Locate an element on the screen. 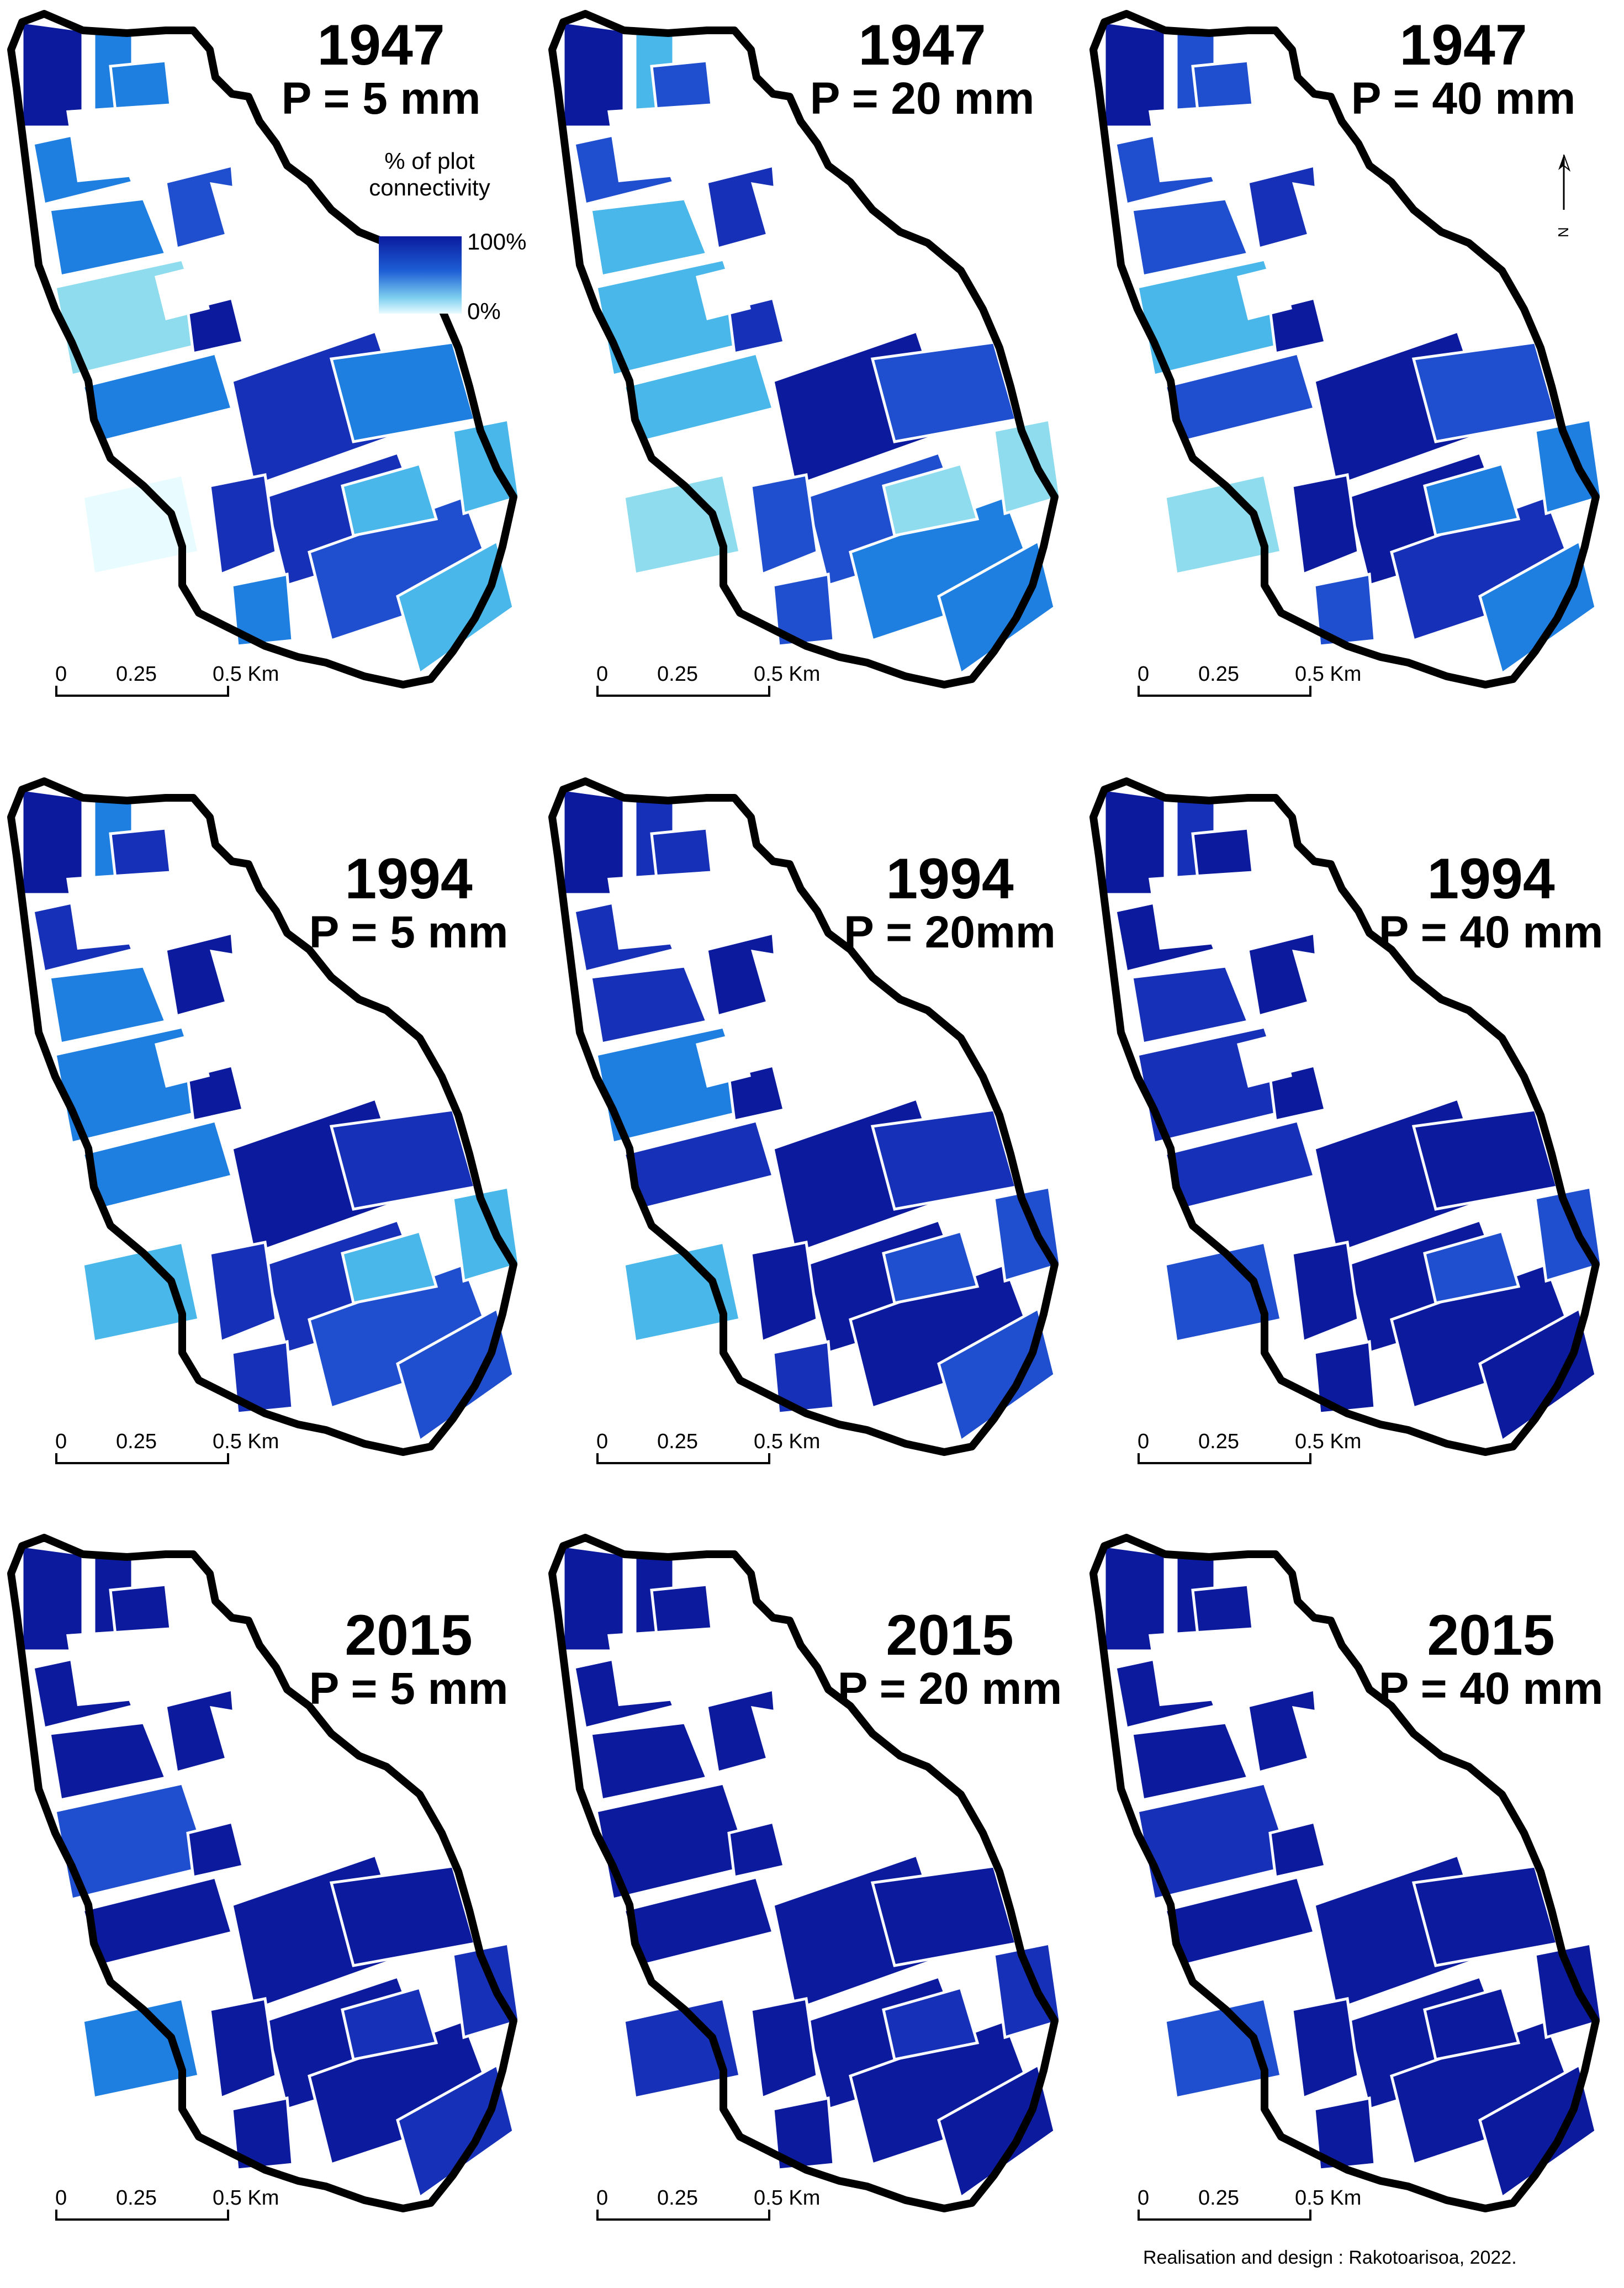  panel-precipitation: P = 20 mm is located at coordinates (949, 1689).